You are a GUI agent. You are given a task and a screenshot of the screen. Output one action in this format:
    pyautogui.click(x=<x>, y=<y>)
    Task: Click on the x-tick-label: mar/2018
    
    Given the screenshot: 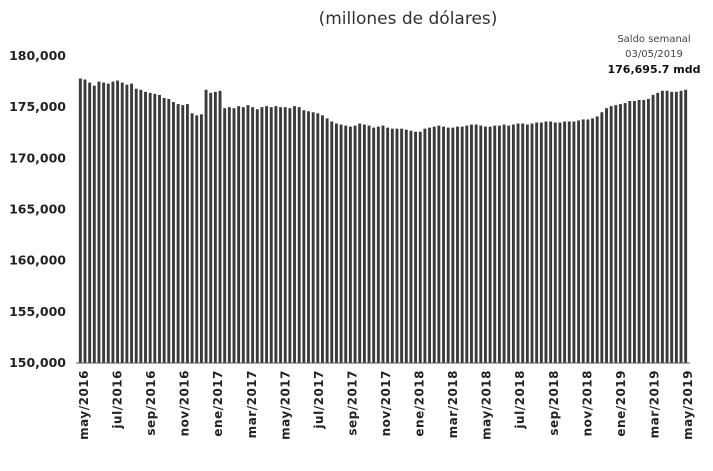 What is the action you would take?
    pyautogui.click(x=453, y=404)
    